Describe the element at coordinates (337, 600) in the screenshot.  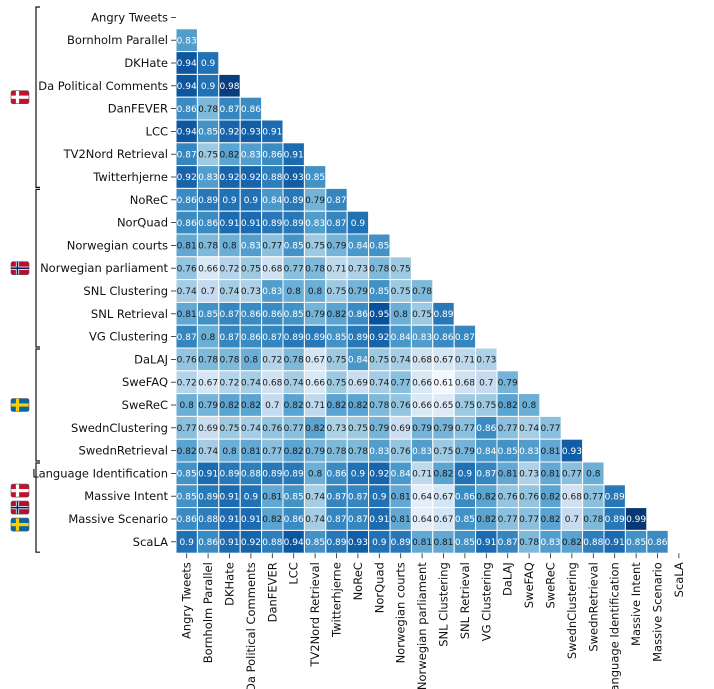
I see `x-tick-label-twitterhjerne: Twitterhjerne` at that location.